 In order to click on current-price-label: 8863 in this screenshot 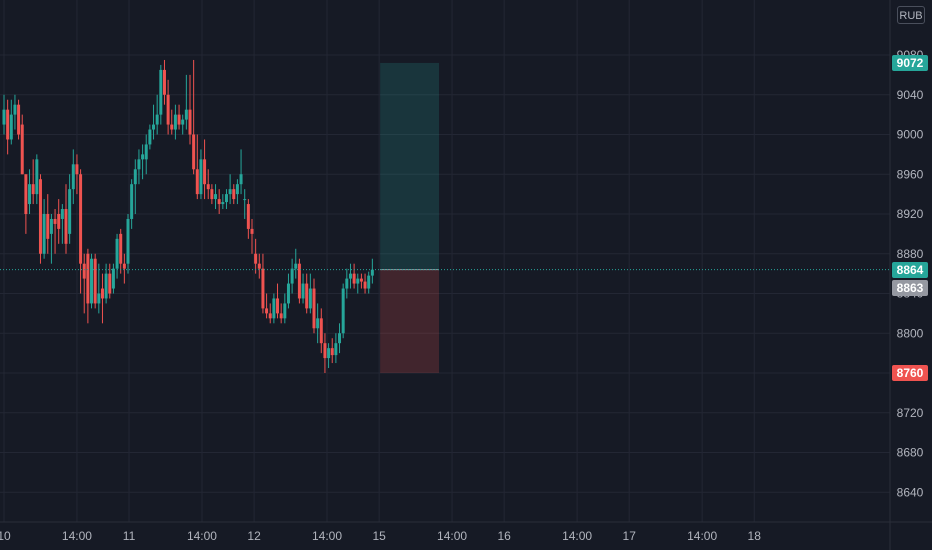, I will do `click(910, 287)`.